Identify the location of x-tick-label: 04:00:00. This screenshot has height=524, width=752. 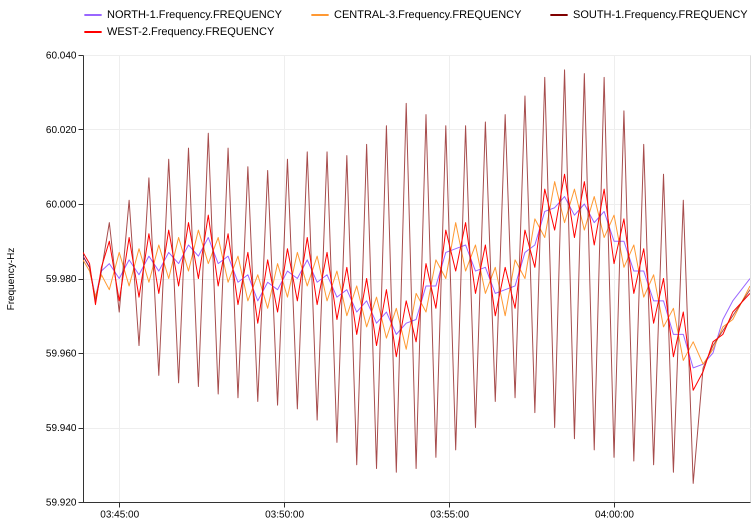
(614, 515).